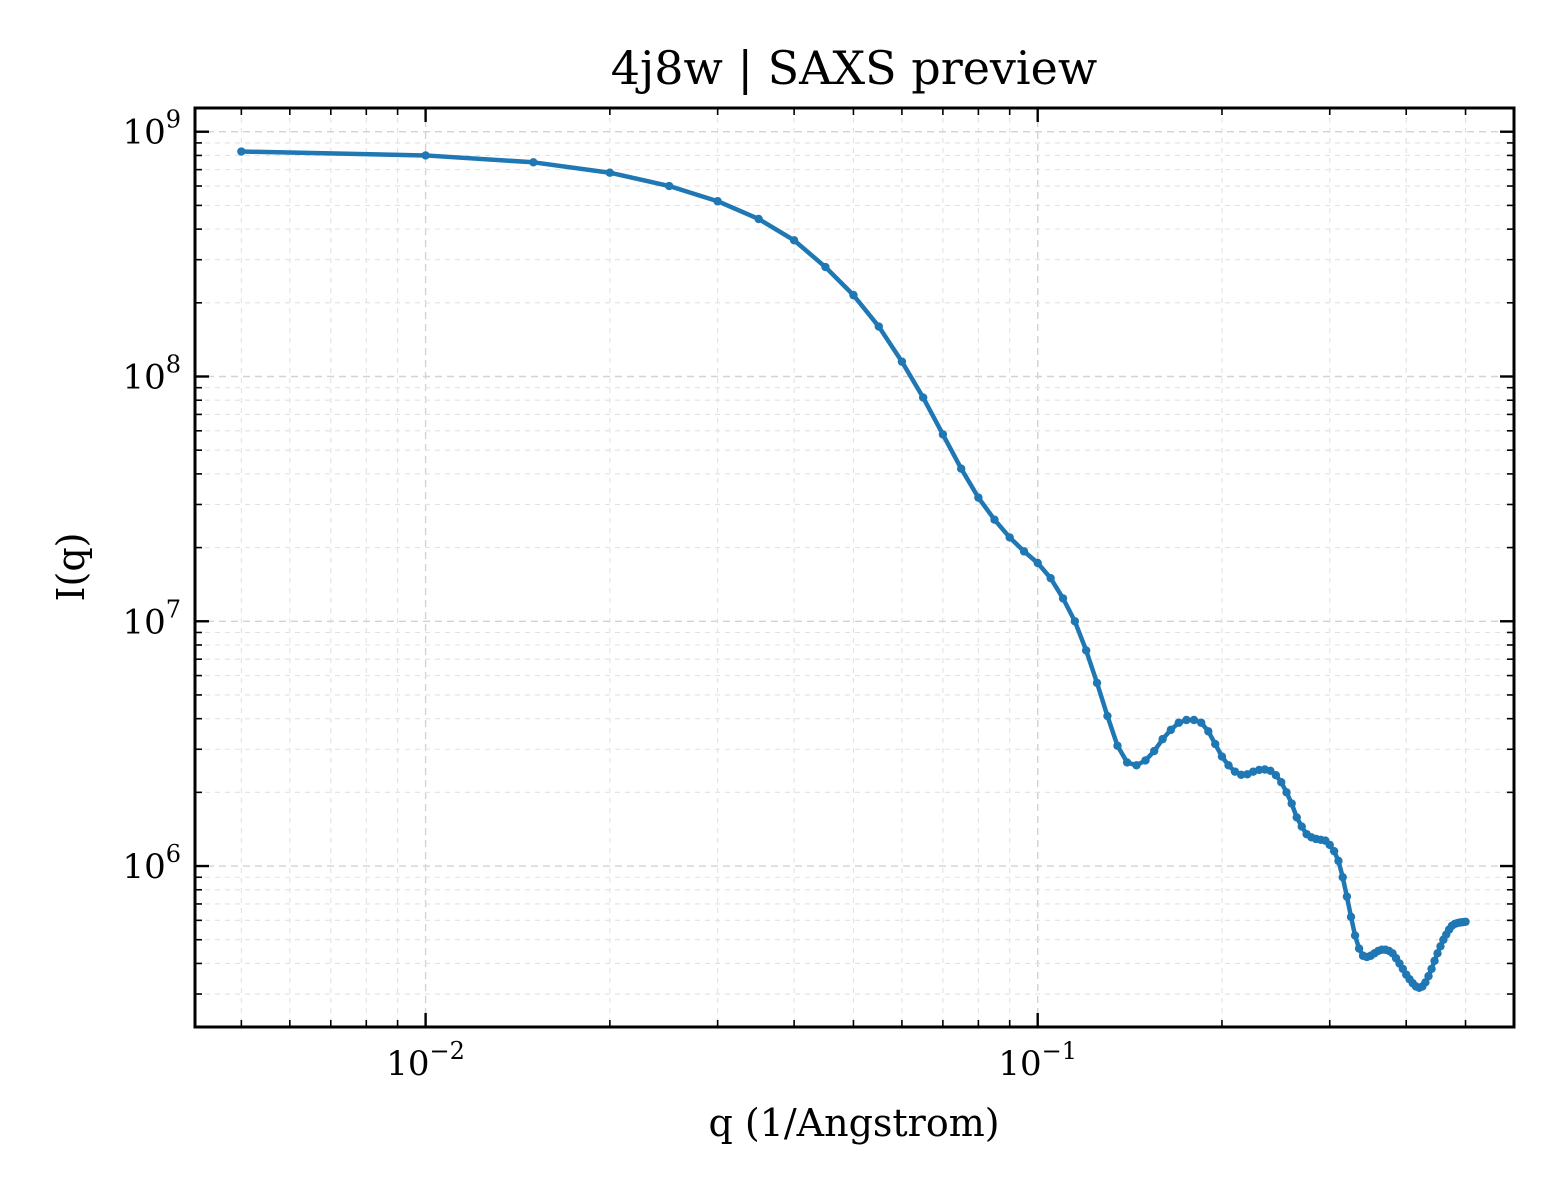 The image size is (1560, 1200). Describe the element at coordinates (151, 129) in the screenshot. I see `y-tick-label: 10⁹` at that location.